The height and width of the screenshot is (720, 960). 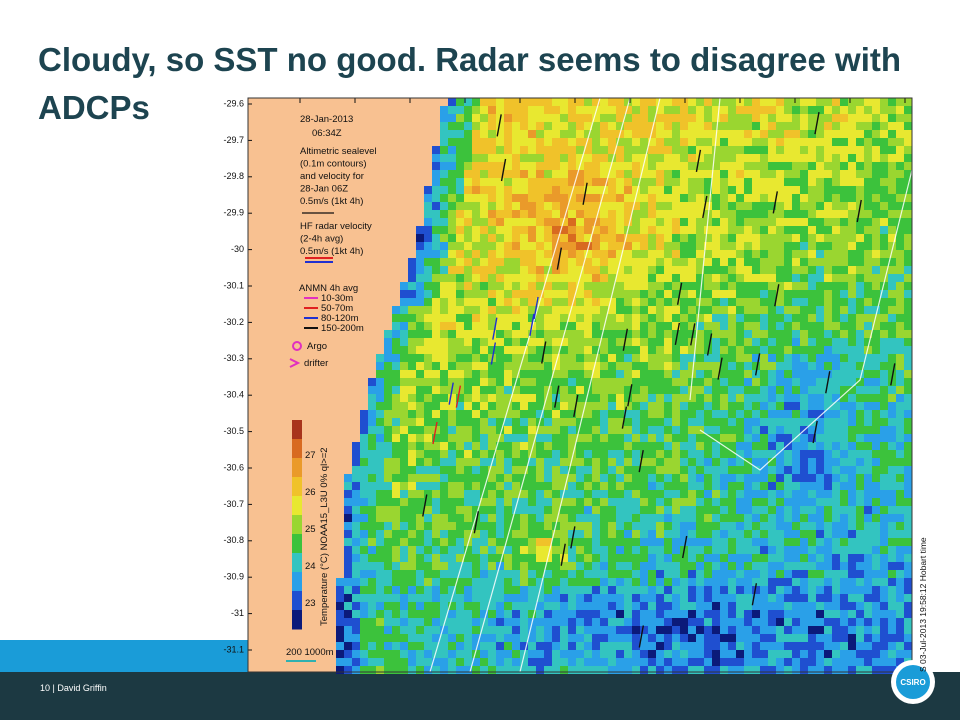 What do you see at coordinates (233, 103) in the screenshot?
I see `lat-tick-label: -29.6` at bounding box center [233, 103].